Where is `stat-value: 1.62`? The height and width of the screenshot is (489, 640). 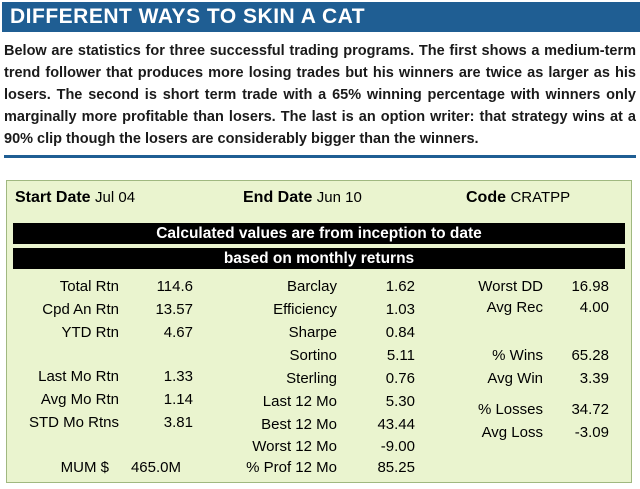
stat-value: 1.62 is located at coordinates (400, 286).